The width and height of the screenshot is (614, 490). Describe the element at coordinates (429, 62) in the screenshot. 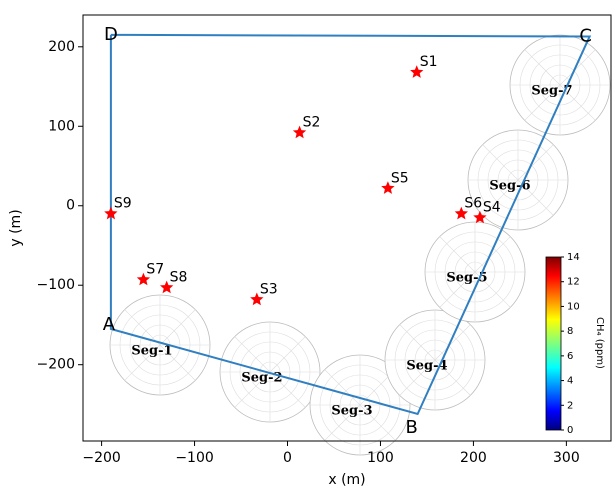

I see `point-label: S1` at that location.